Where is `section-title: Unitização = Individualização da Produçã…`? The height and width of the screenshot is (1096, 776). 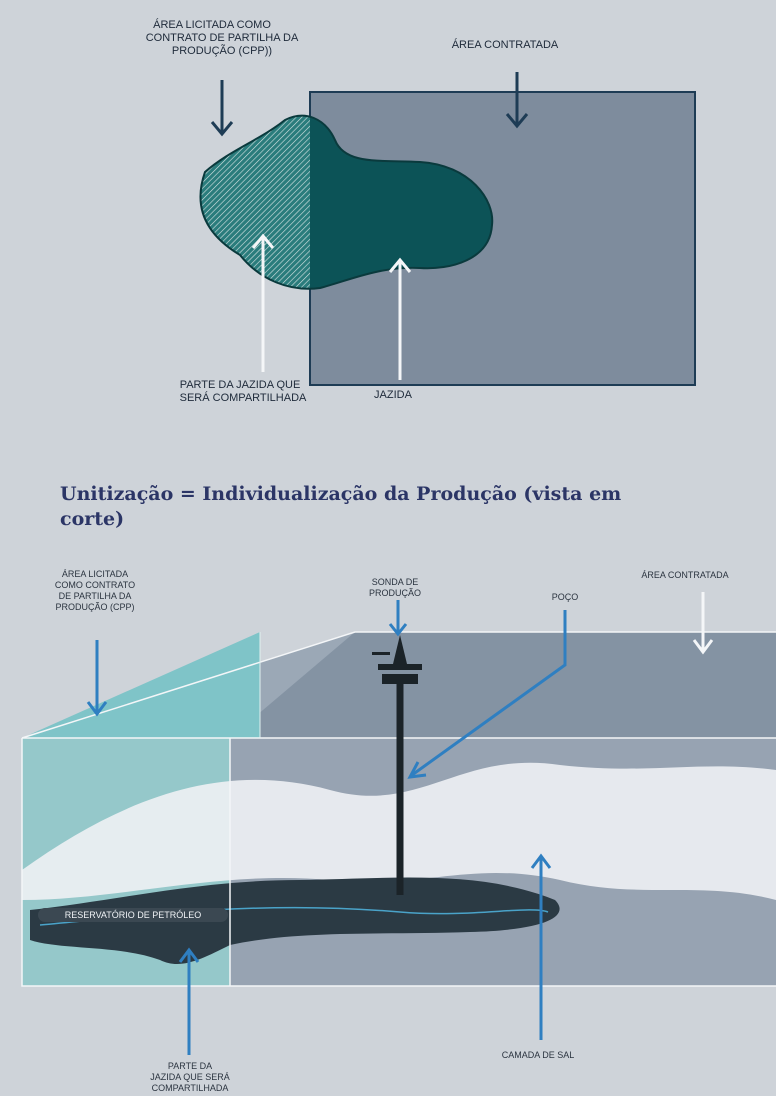
section-title: Unitização = Individualização da Produçã… is located at coordinates (340, 494).